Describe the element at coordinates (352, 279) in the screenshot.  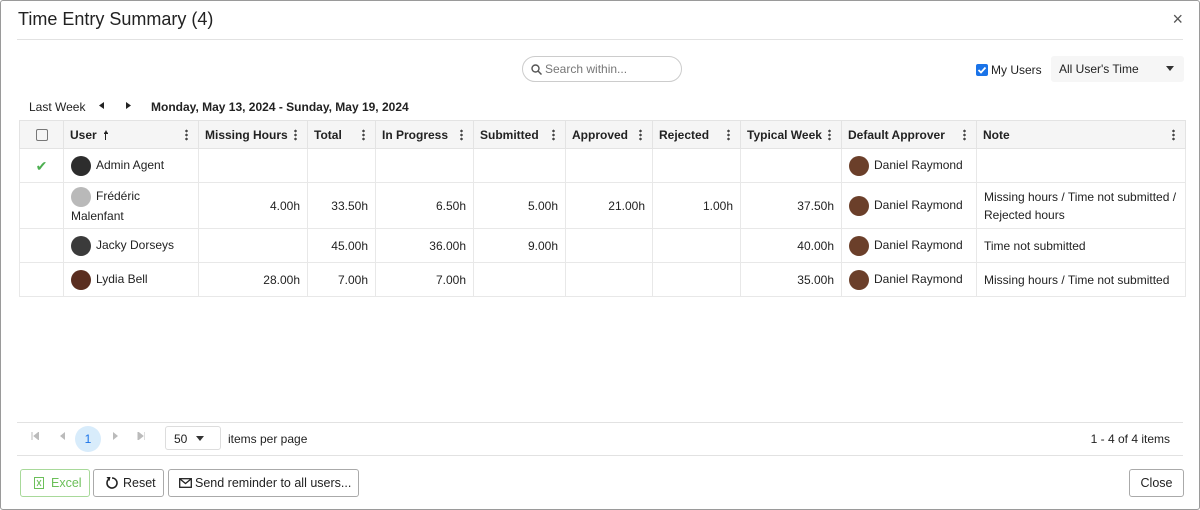
I see `hours-value: 7.00h` at that location.